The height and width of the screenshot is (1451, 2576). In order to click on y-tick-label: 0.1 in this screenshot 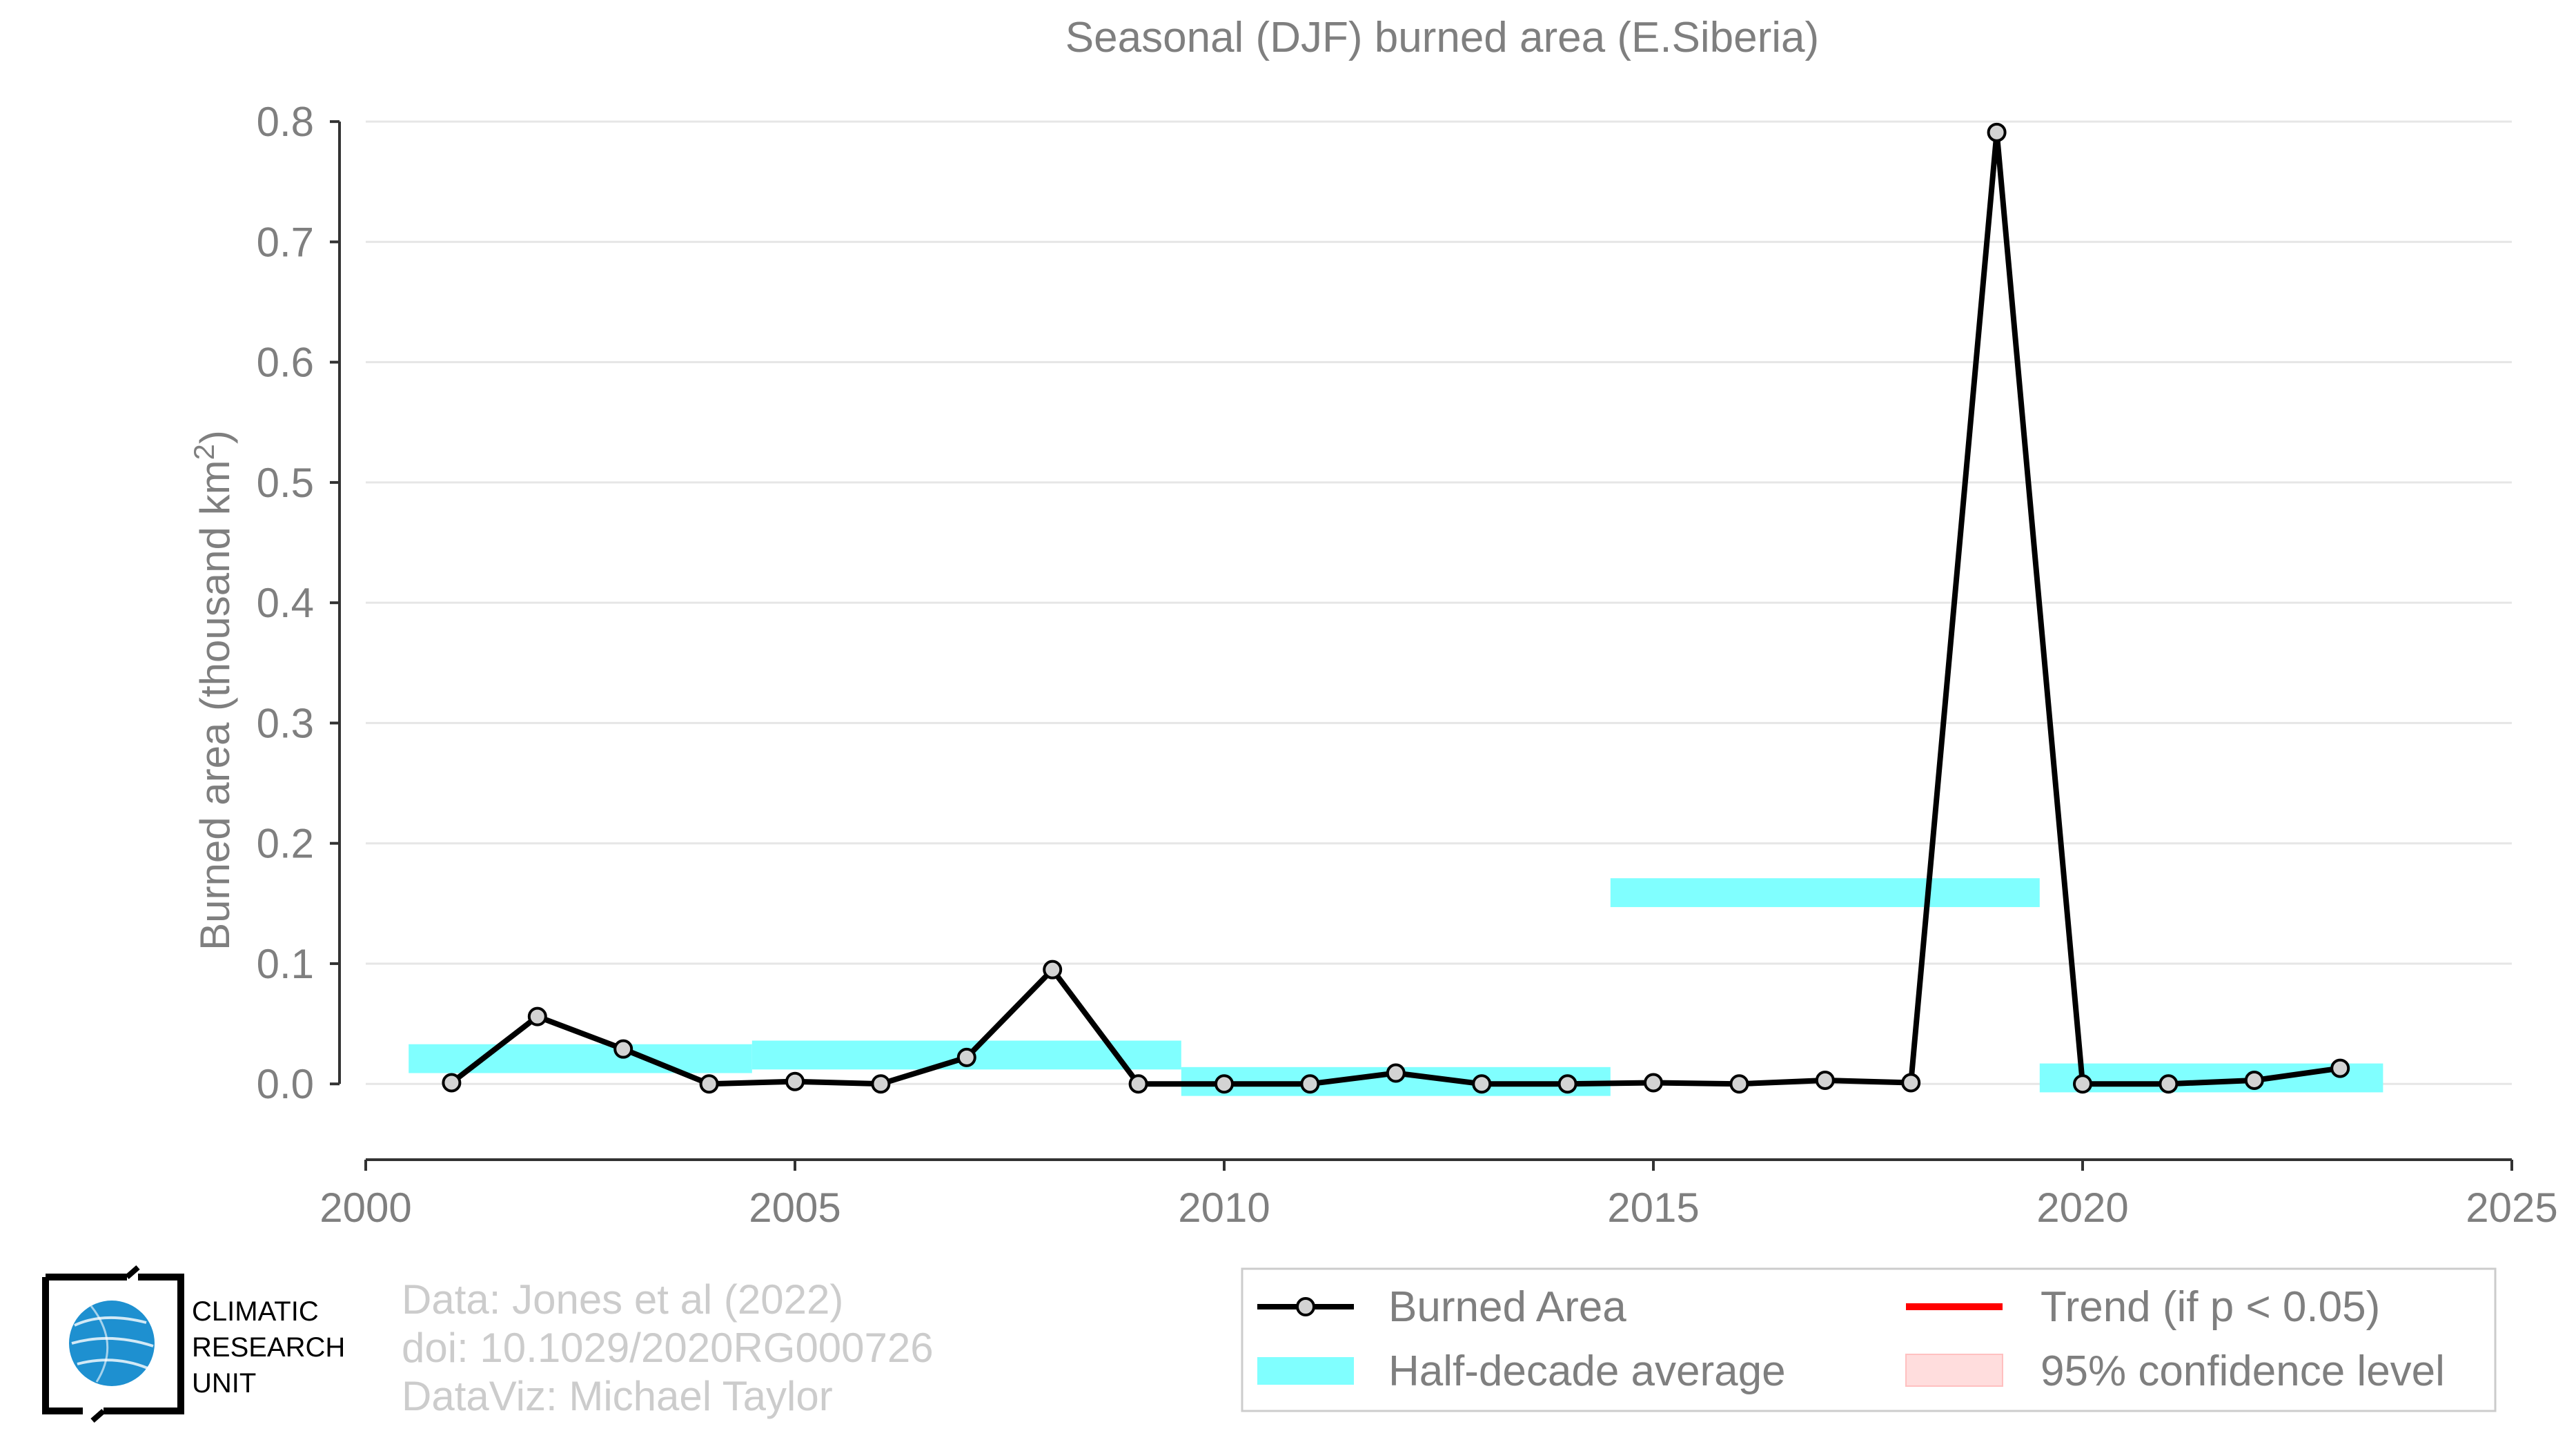, I will do `click(285, 964)`.